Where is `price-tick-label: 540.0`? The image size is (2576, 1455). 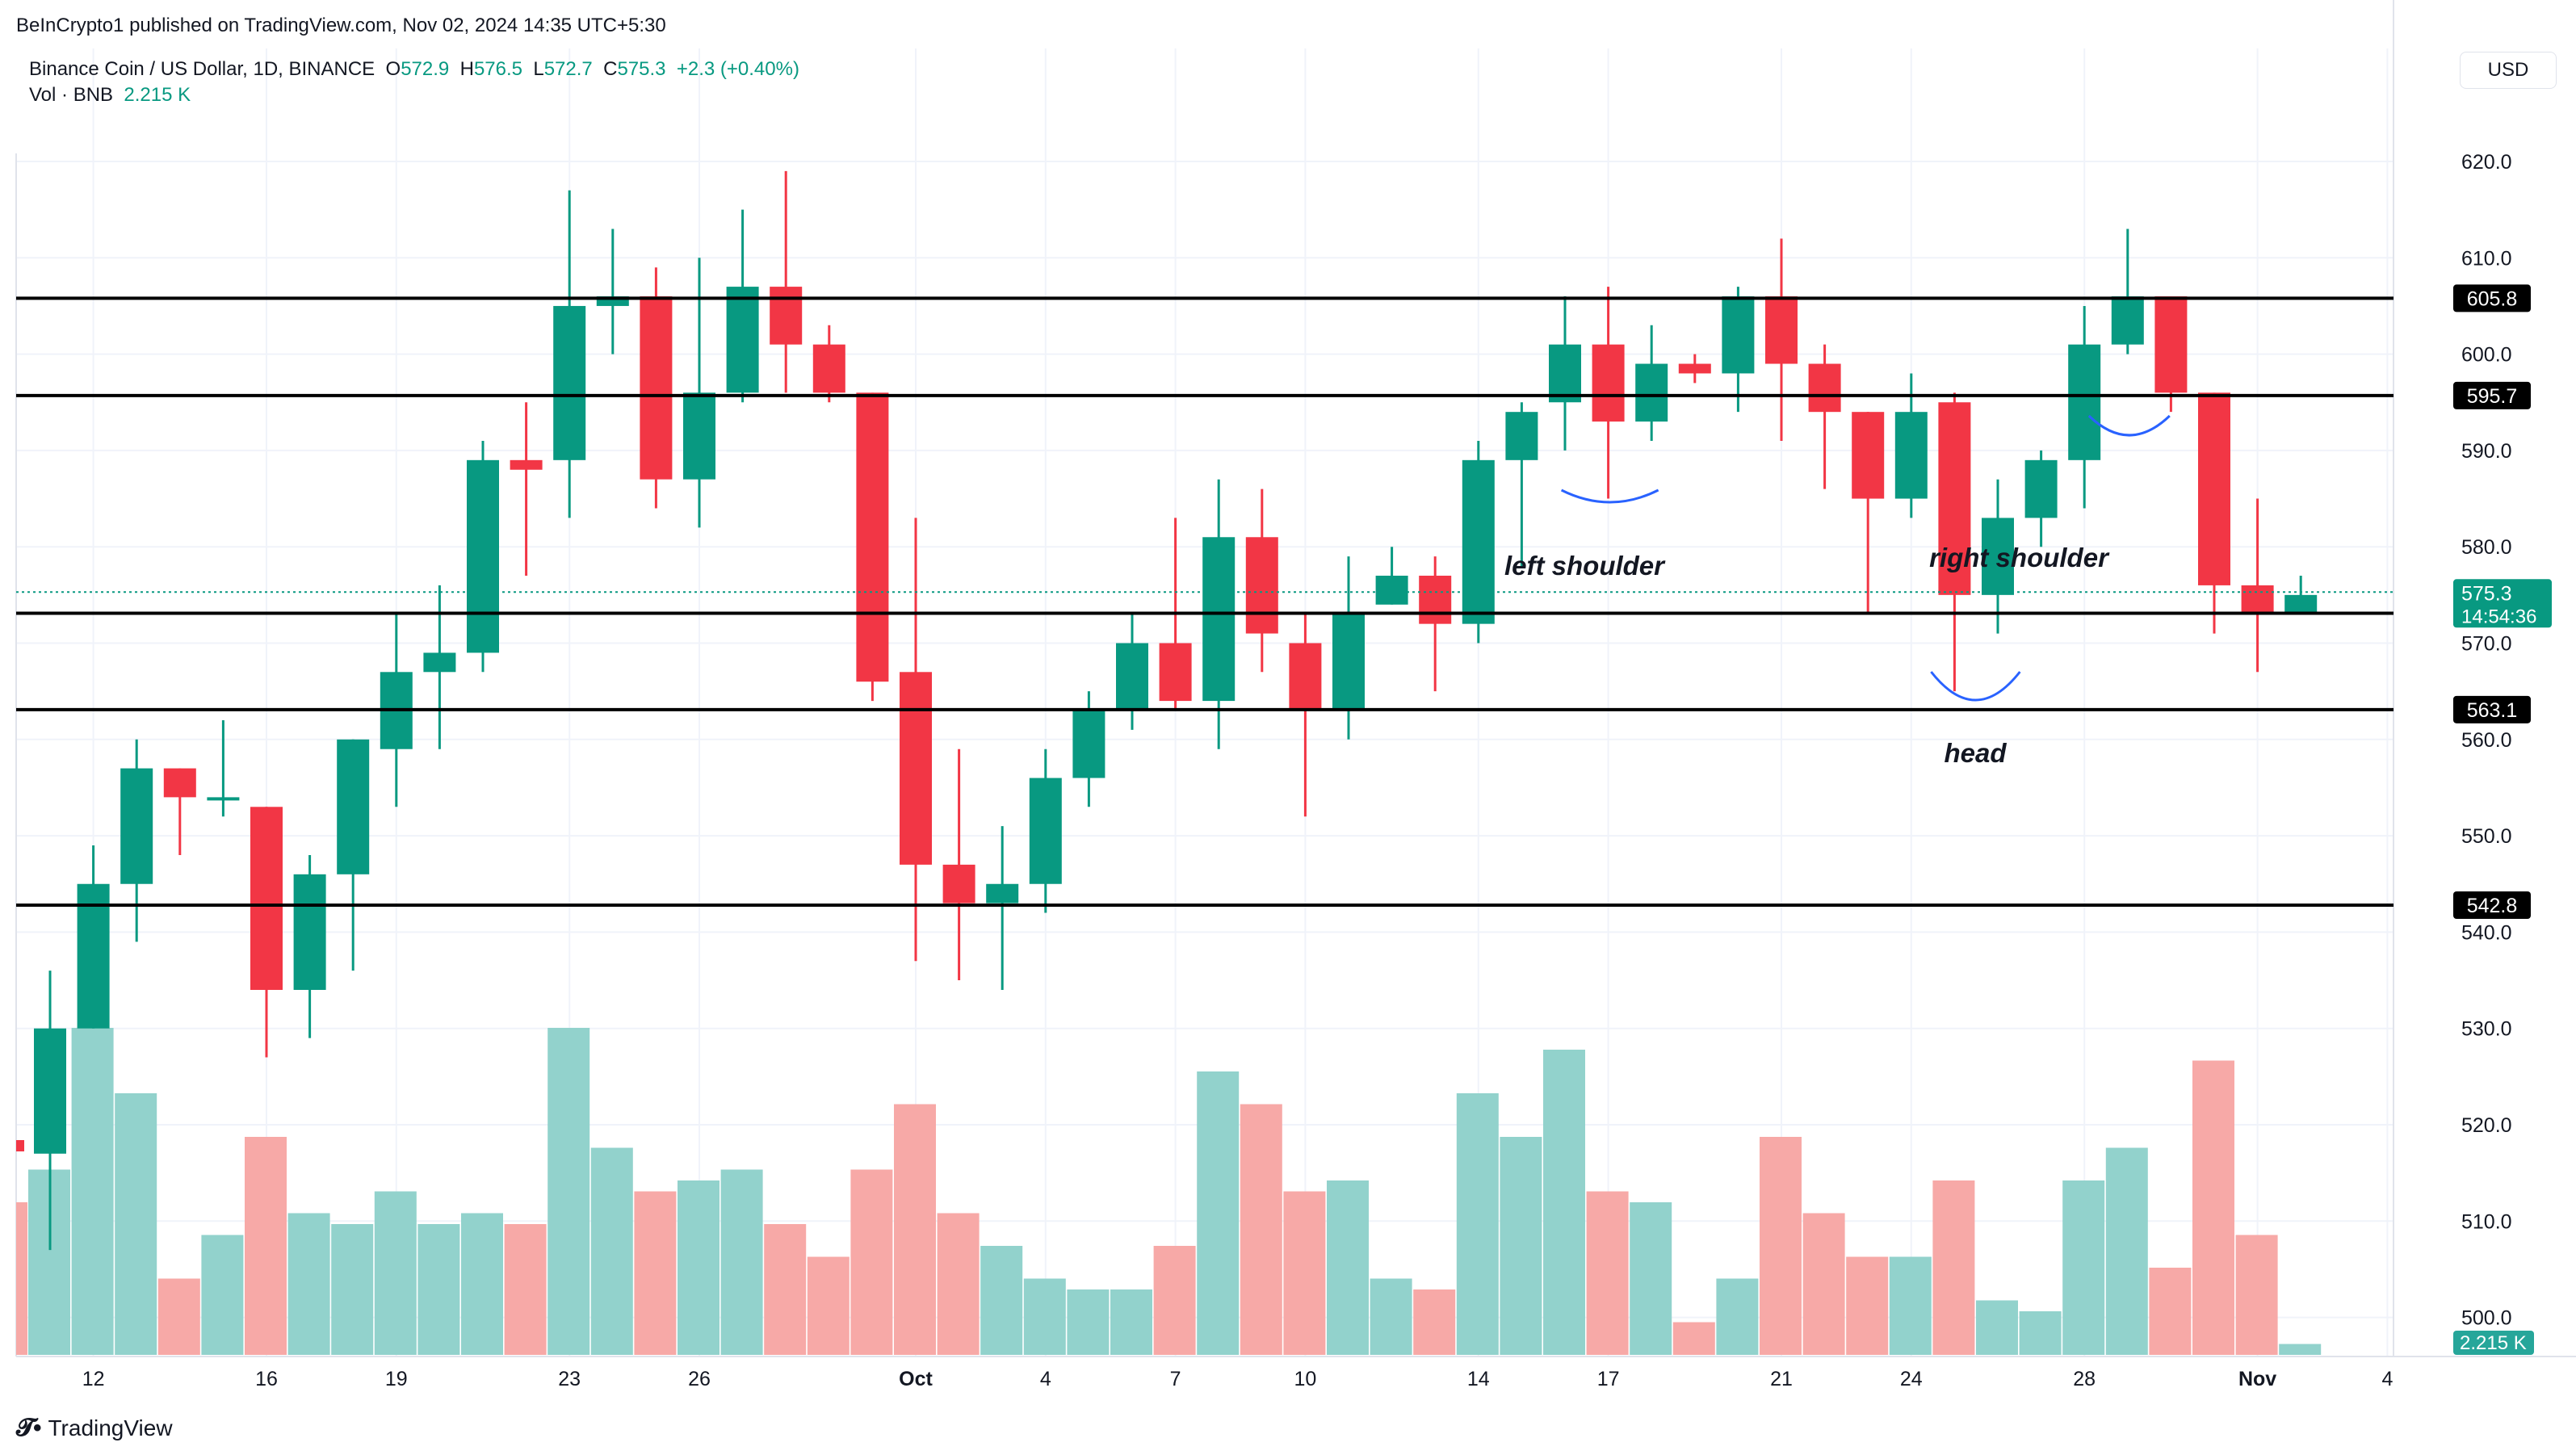
price-tick-label: 540.0 is located at coordinates (2486, 933).